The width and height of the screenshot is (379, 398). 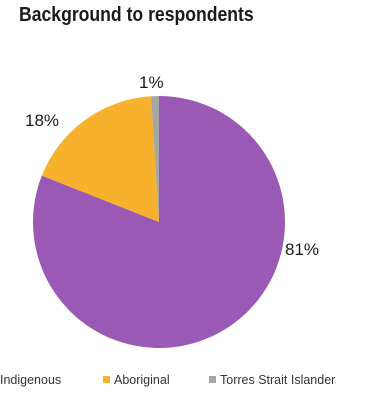 I want to click on pie-slice-torres-strait-islander, so click(x=155, y=159).